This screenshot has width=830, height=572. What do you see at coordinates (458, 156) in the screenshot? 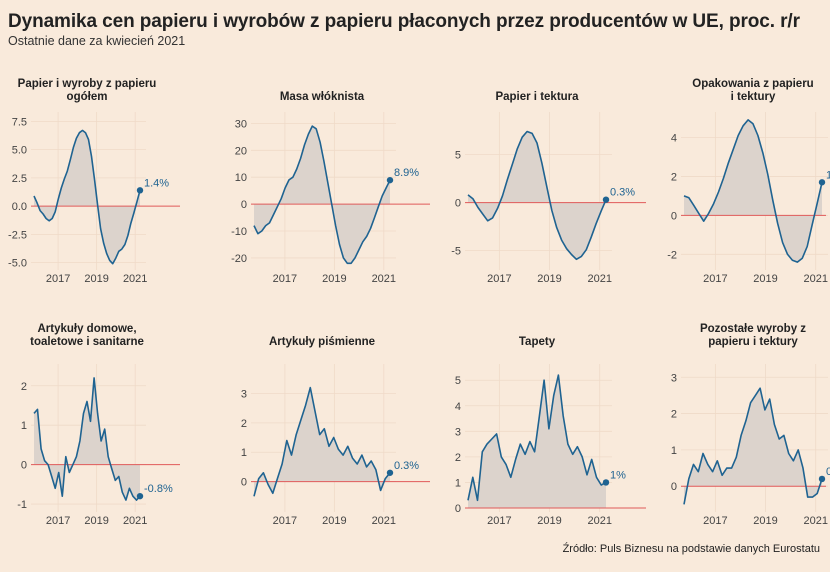
I see `panel-3-ytick: 5` at bounding box center [458, 156].